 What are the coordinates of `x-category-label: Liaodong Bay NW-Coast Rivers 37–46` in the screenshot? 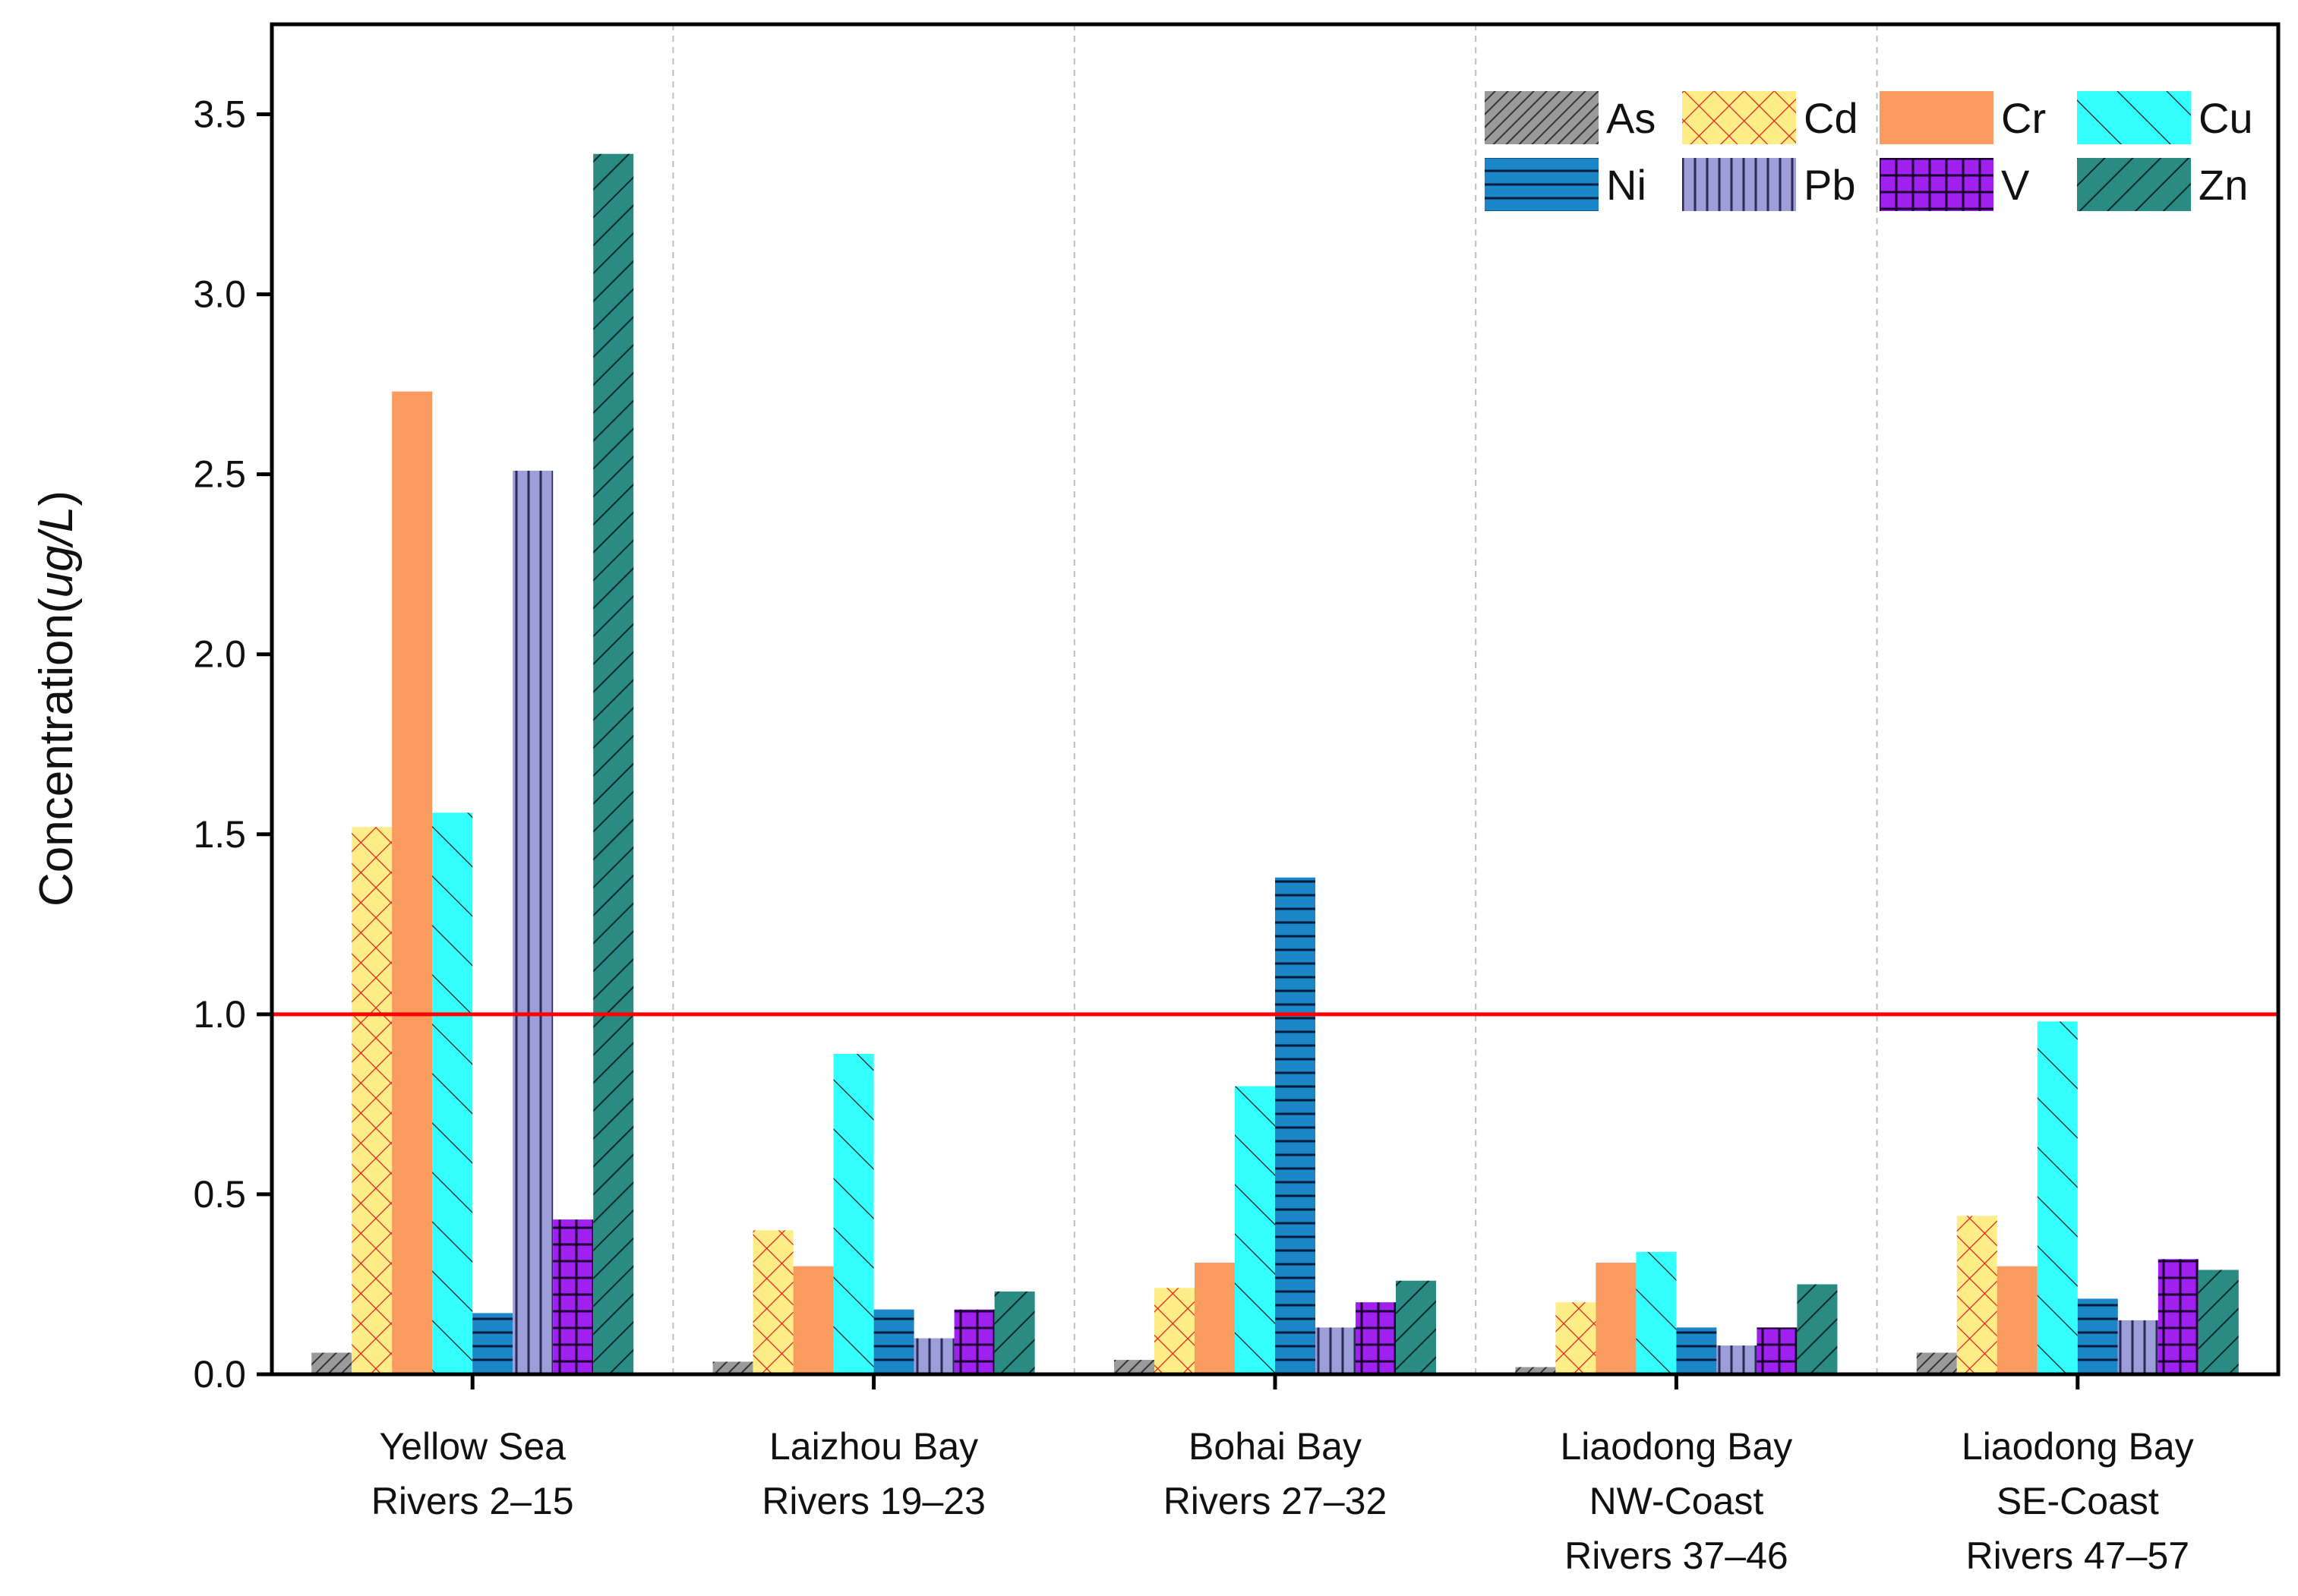 It's located at (1676, 1501).